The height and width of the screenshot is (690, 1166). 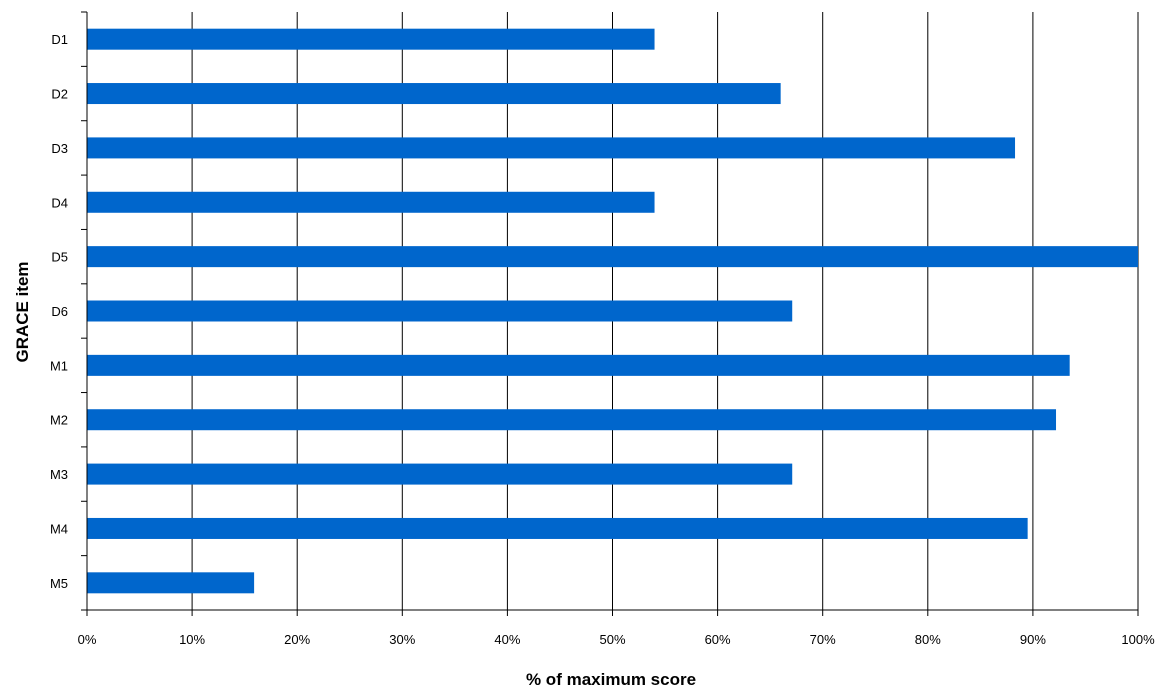 What do you see at coordinates (59, 365) in the screenshot?
I see `y-tick-label: M1` at bounding box center [59, 365].